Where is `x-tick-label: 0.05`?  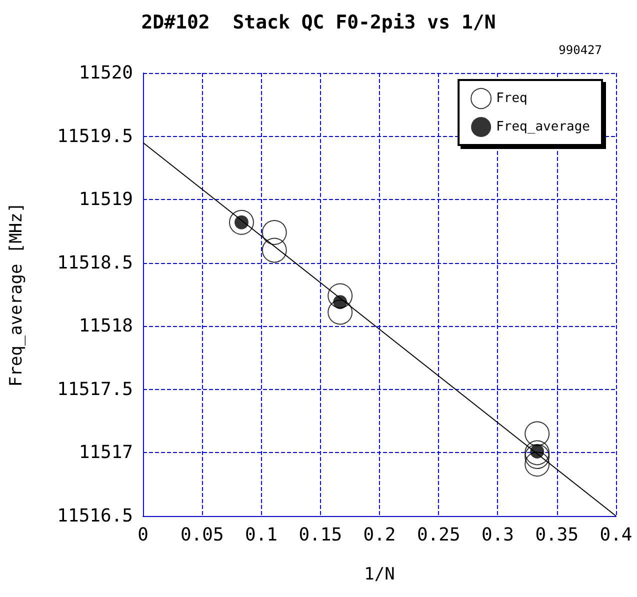
x-tick-label: 0.05 is located at coordinates (202, 535).